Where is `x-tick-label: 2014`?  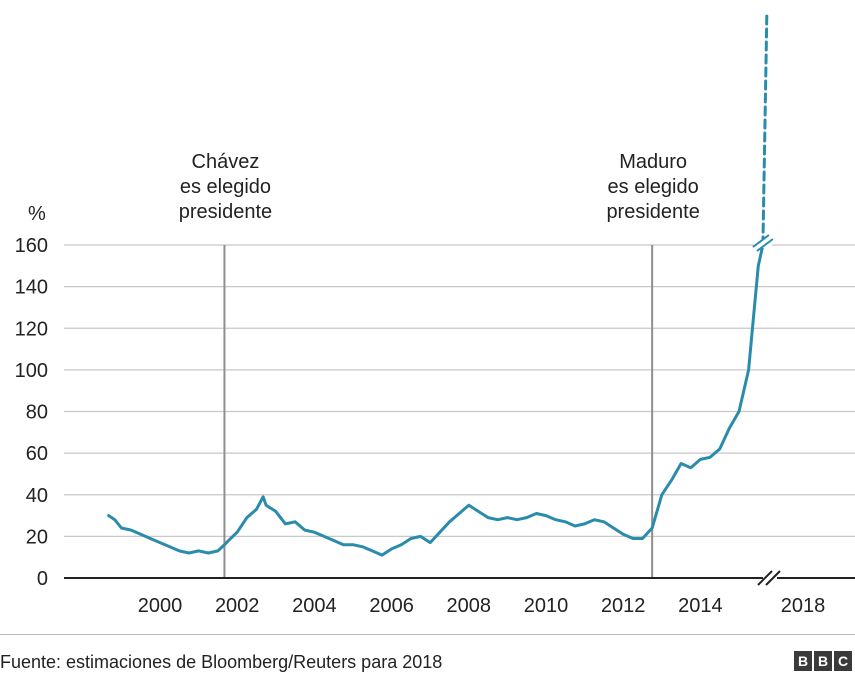
x-tick-label: 2014 is located at coordinates (700, 606).